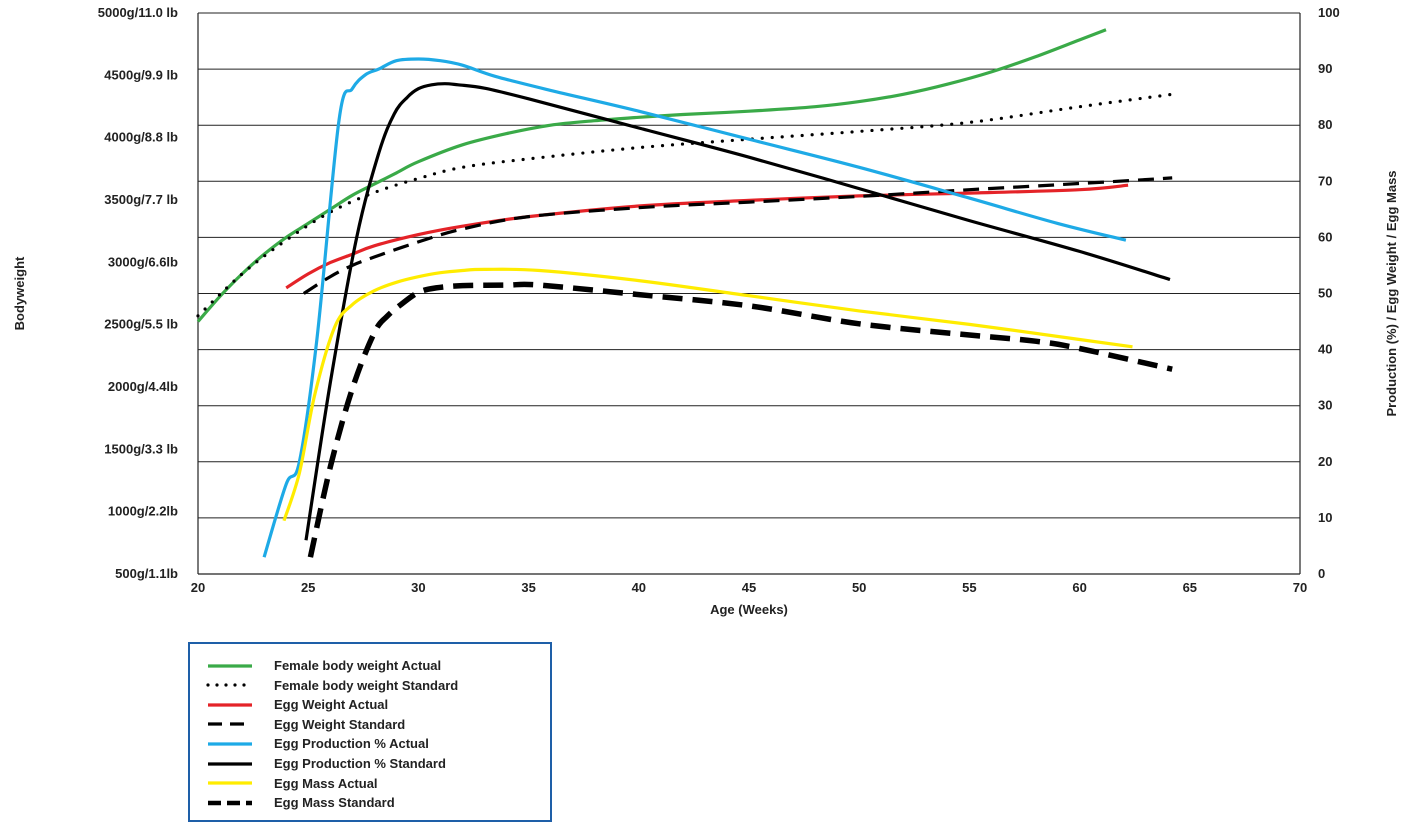 This screenshot has width=1416, height=822. What do you see at coordinates (1325, 517) in the screenshot?
I see `y-right-tick-label: 10` at bounding box center [1325, 517].